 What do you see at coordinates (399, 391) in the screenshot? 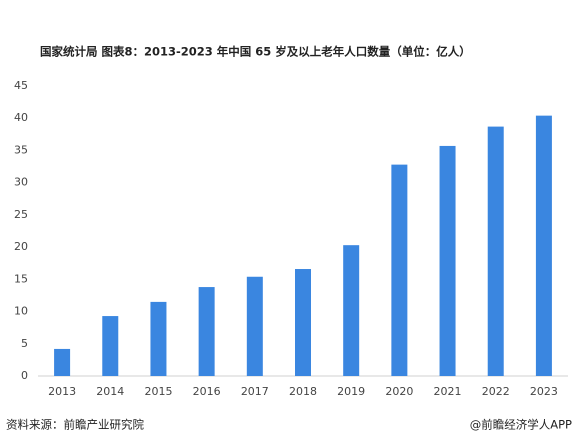
I see `x-tick-label: 2020` at bounding box center [399, 391].